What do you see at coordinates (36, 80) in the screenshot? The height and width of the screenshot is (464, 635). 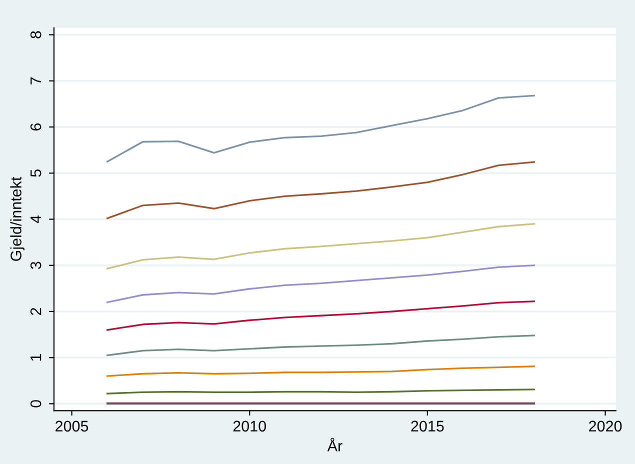 I see `y-tick-label: 7` at bounding box center [36, 80].